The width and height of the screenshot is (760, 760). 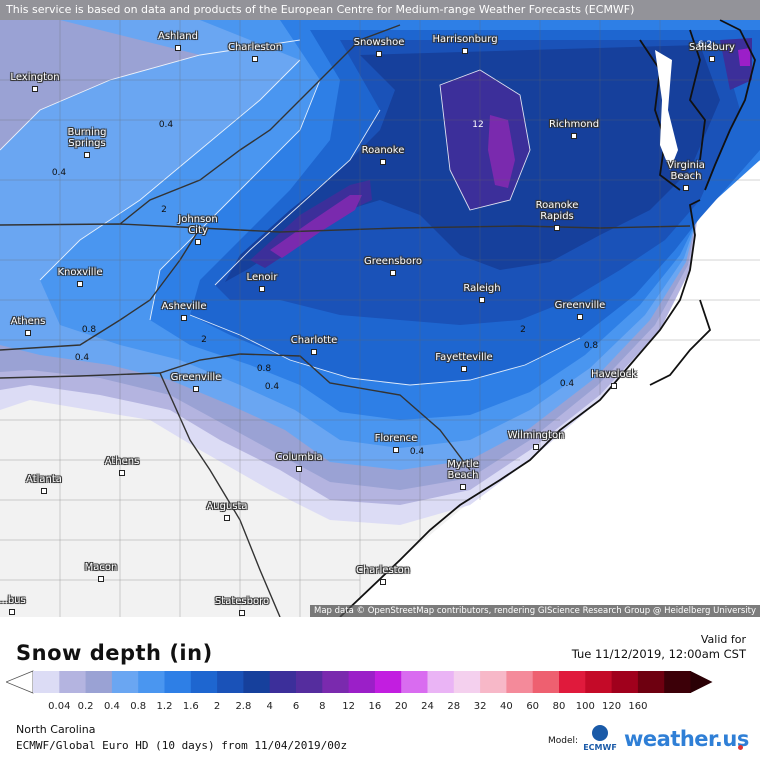 I want to click on scale-tick-label: 100, so click(x=585, y=706).